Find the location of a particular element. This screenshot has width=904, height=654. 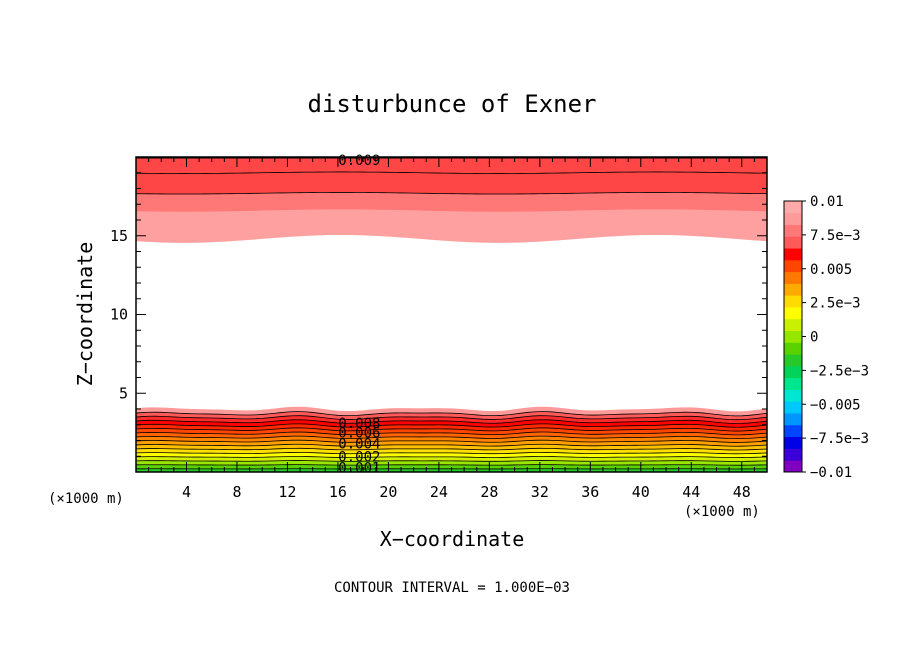

contour-line-0.0065-mark is located at coordinates (451, 425).